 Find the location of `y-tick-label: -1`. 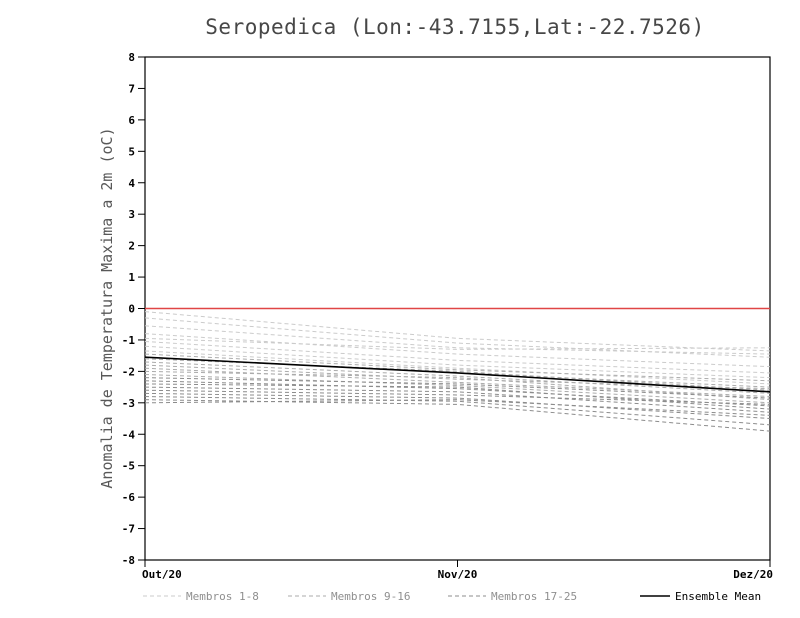

y-tick-label: -1 is located at coordinates (129, 340).